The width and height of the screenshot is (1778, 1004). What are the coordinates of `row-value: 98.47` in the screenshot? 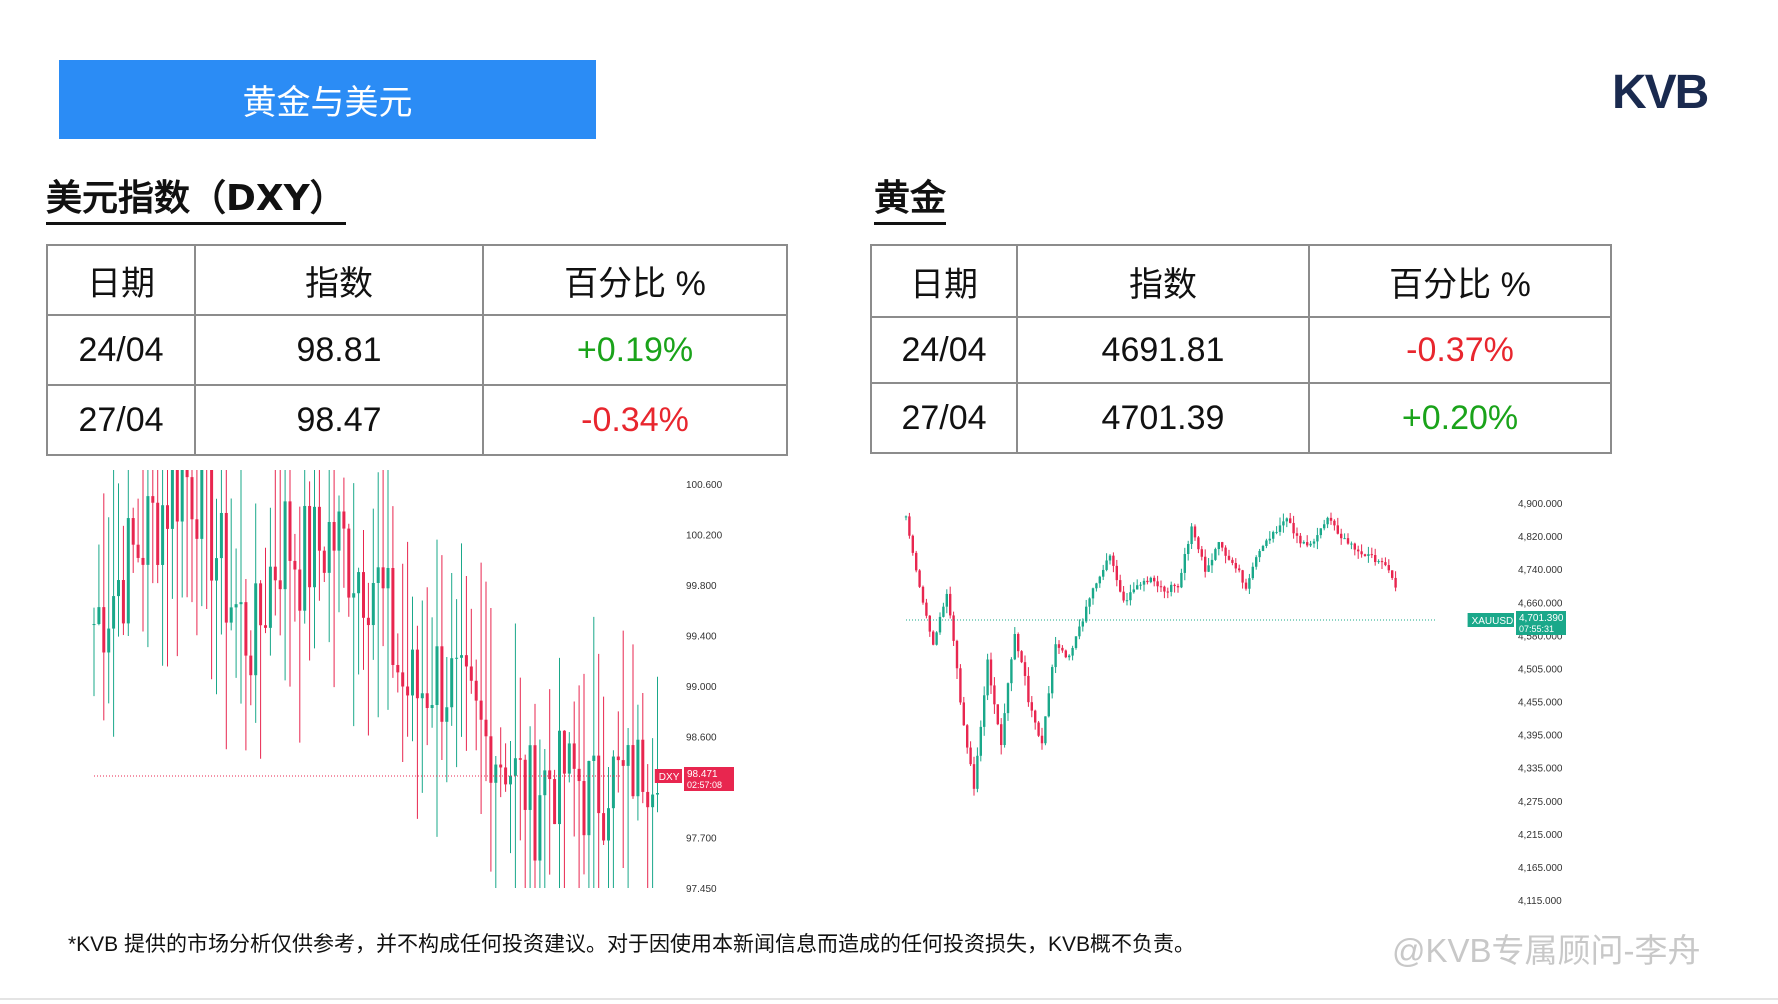 It's located at (339, 420).